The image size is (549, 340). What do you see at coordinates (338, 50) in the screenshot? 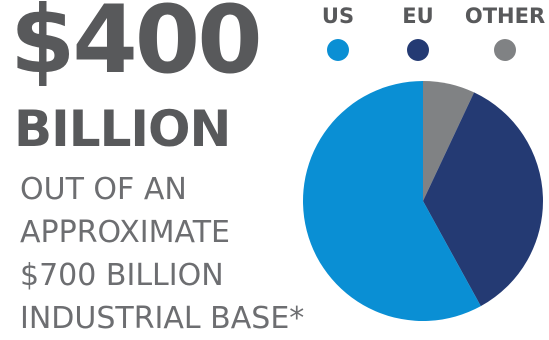
I see `legend-swatch-us` at bounding box center [338, 50].